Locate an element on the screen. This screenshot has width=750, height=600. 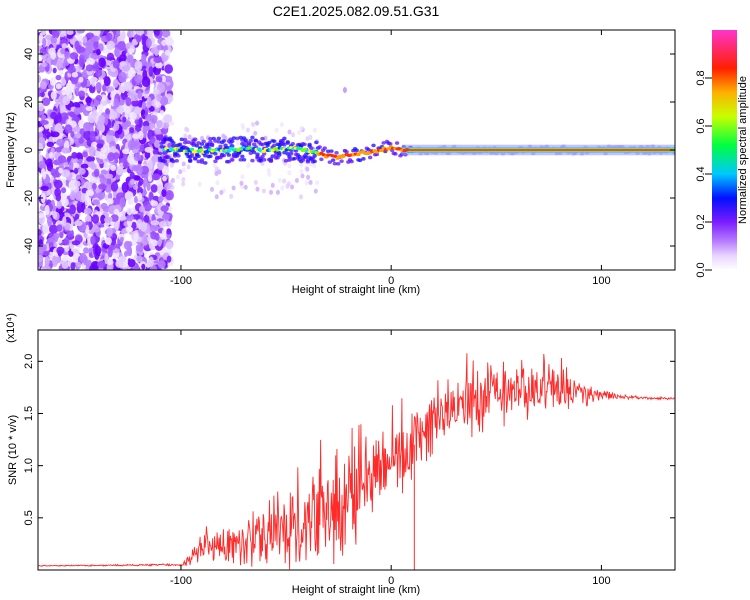
colorbar-tick-label: 0.8 is located at coordinates (701, 77).